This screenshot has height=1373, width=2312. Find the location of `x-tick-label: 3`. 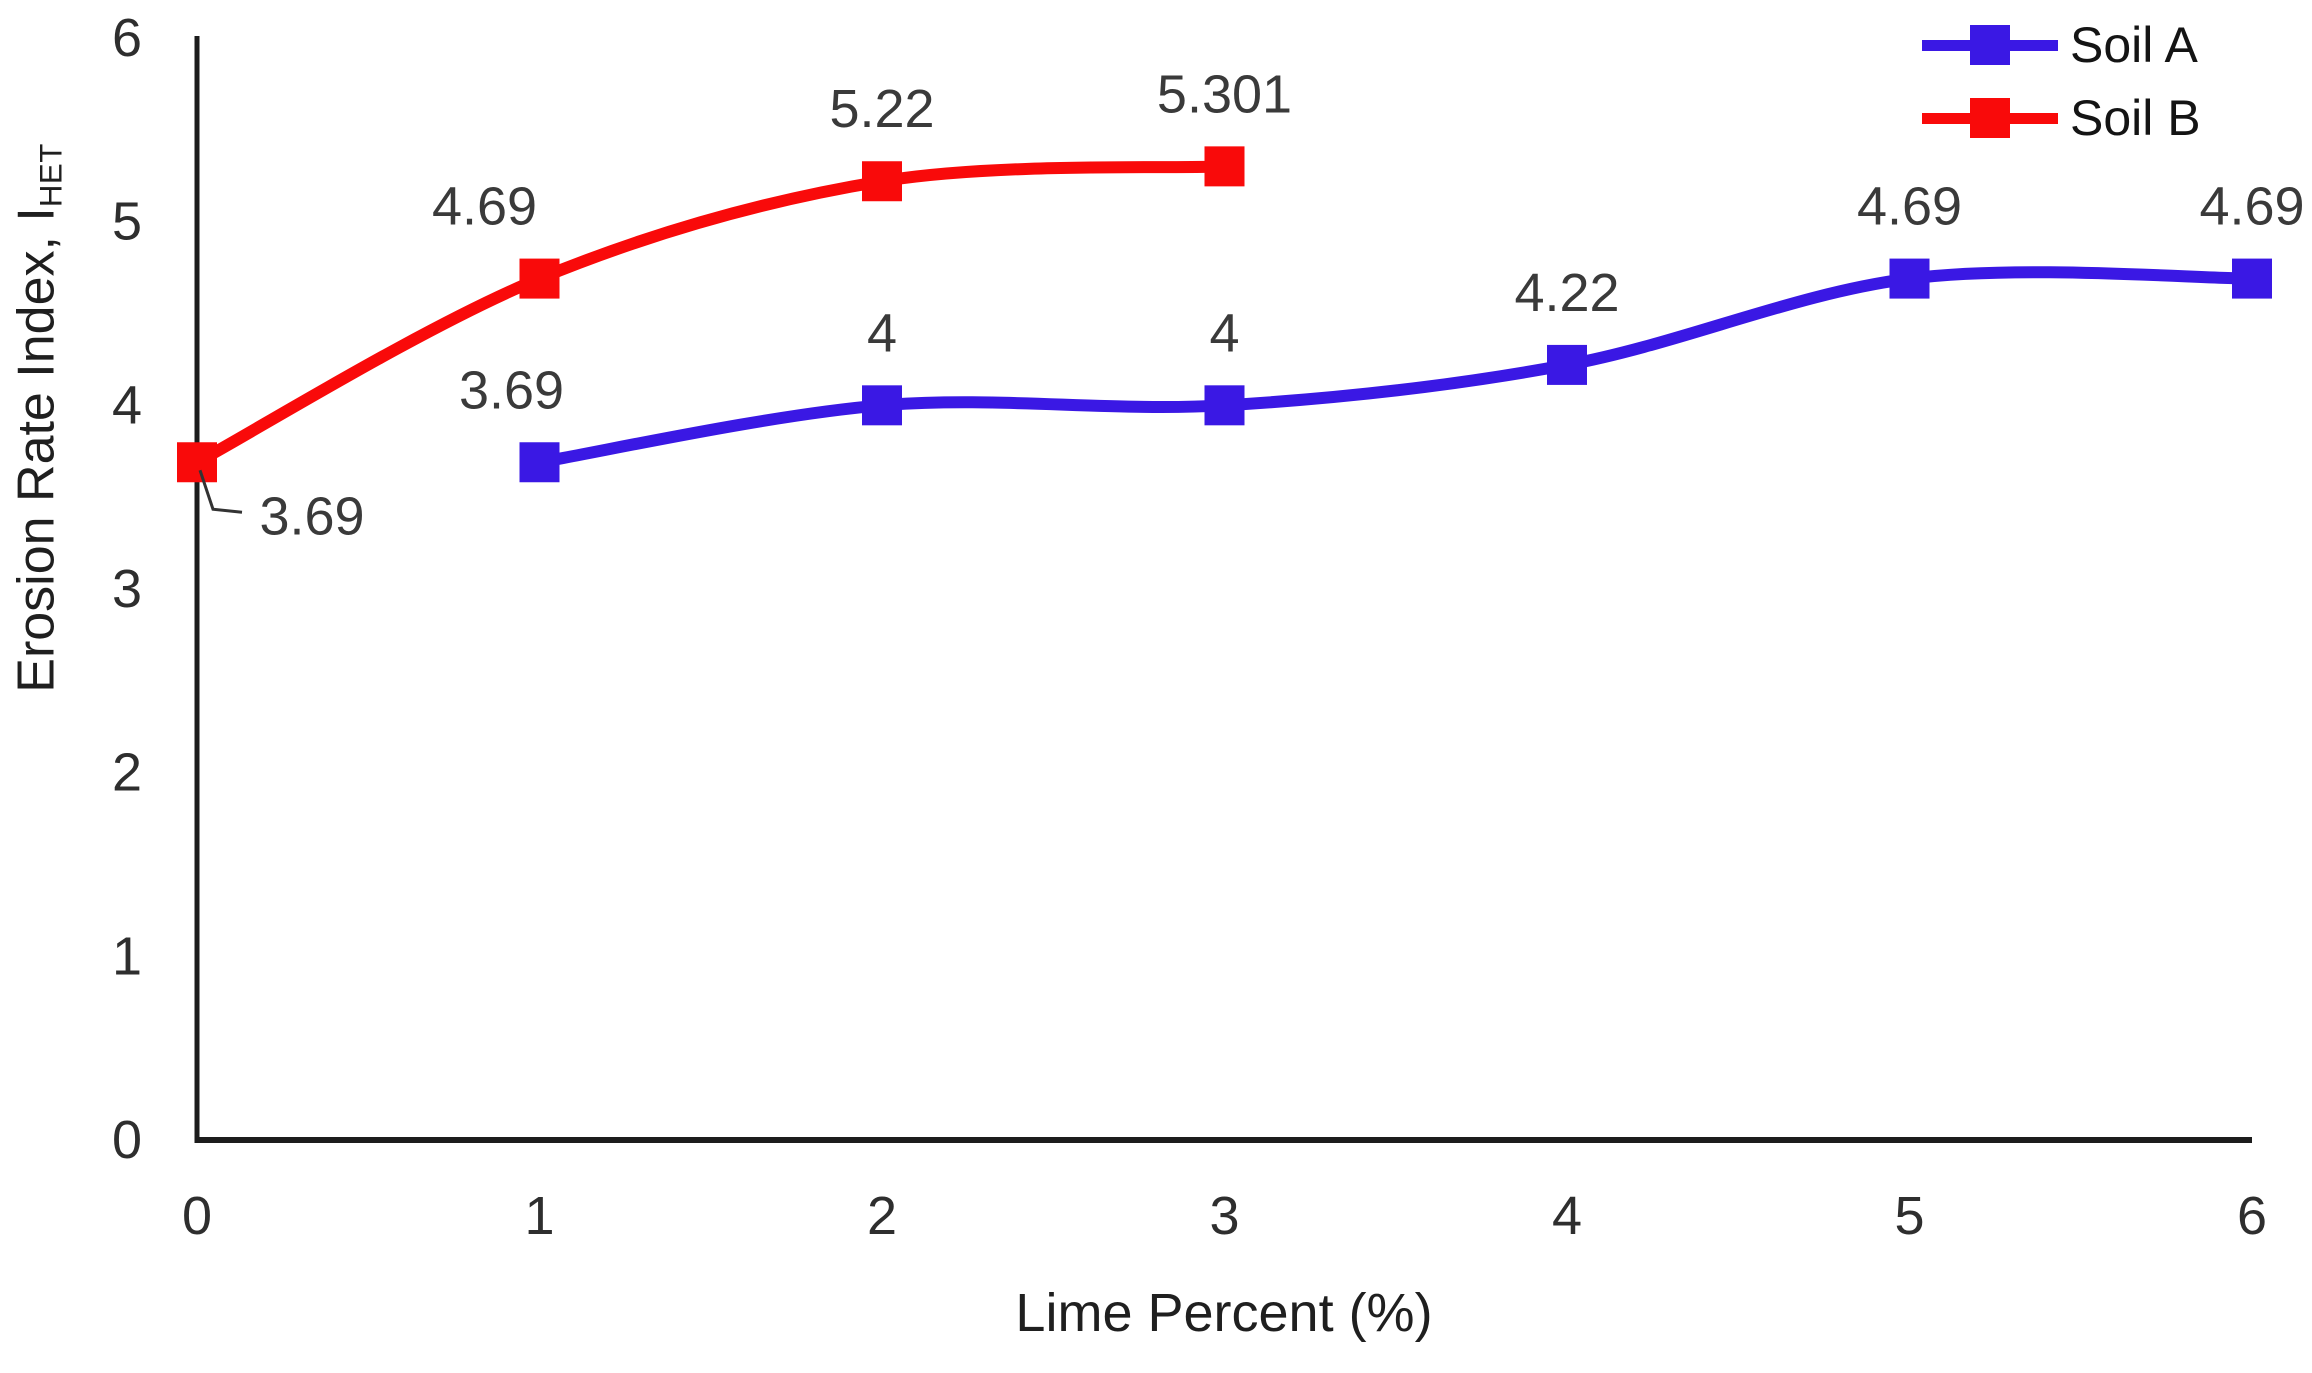

x-tick-label: 3 is located at coordinates (1224, 1216).